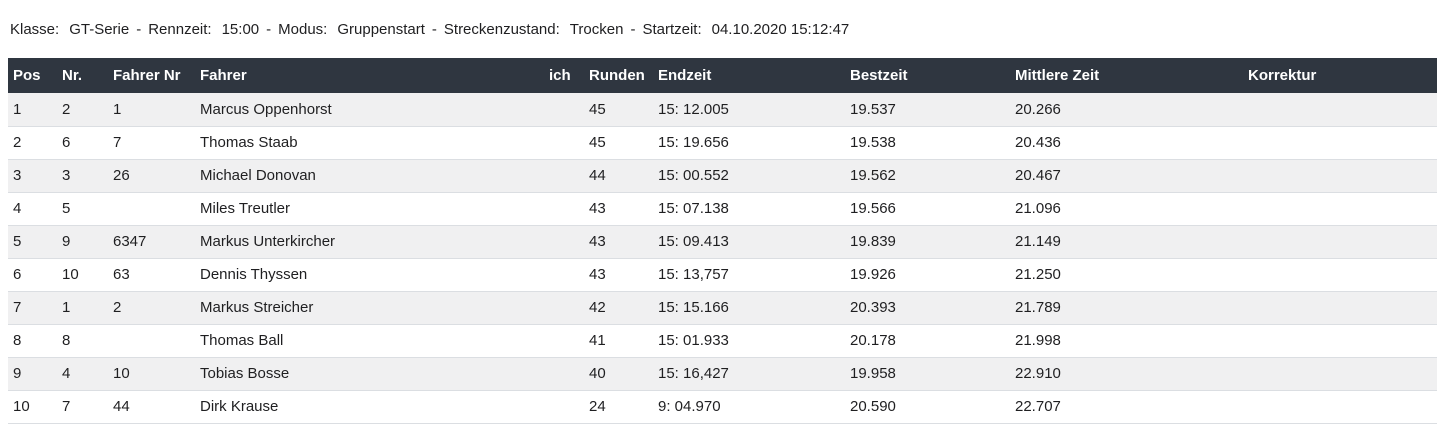 The width and height of the screenshot is (1440, 425). What do you see at coordinates (927, 110) in the screenshot?
I see `cell-bestzeit: 19.537` at bounding box center [927, 110].